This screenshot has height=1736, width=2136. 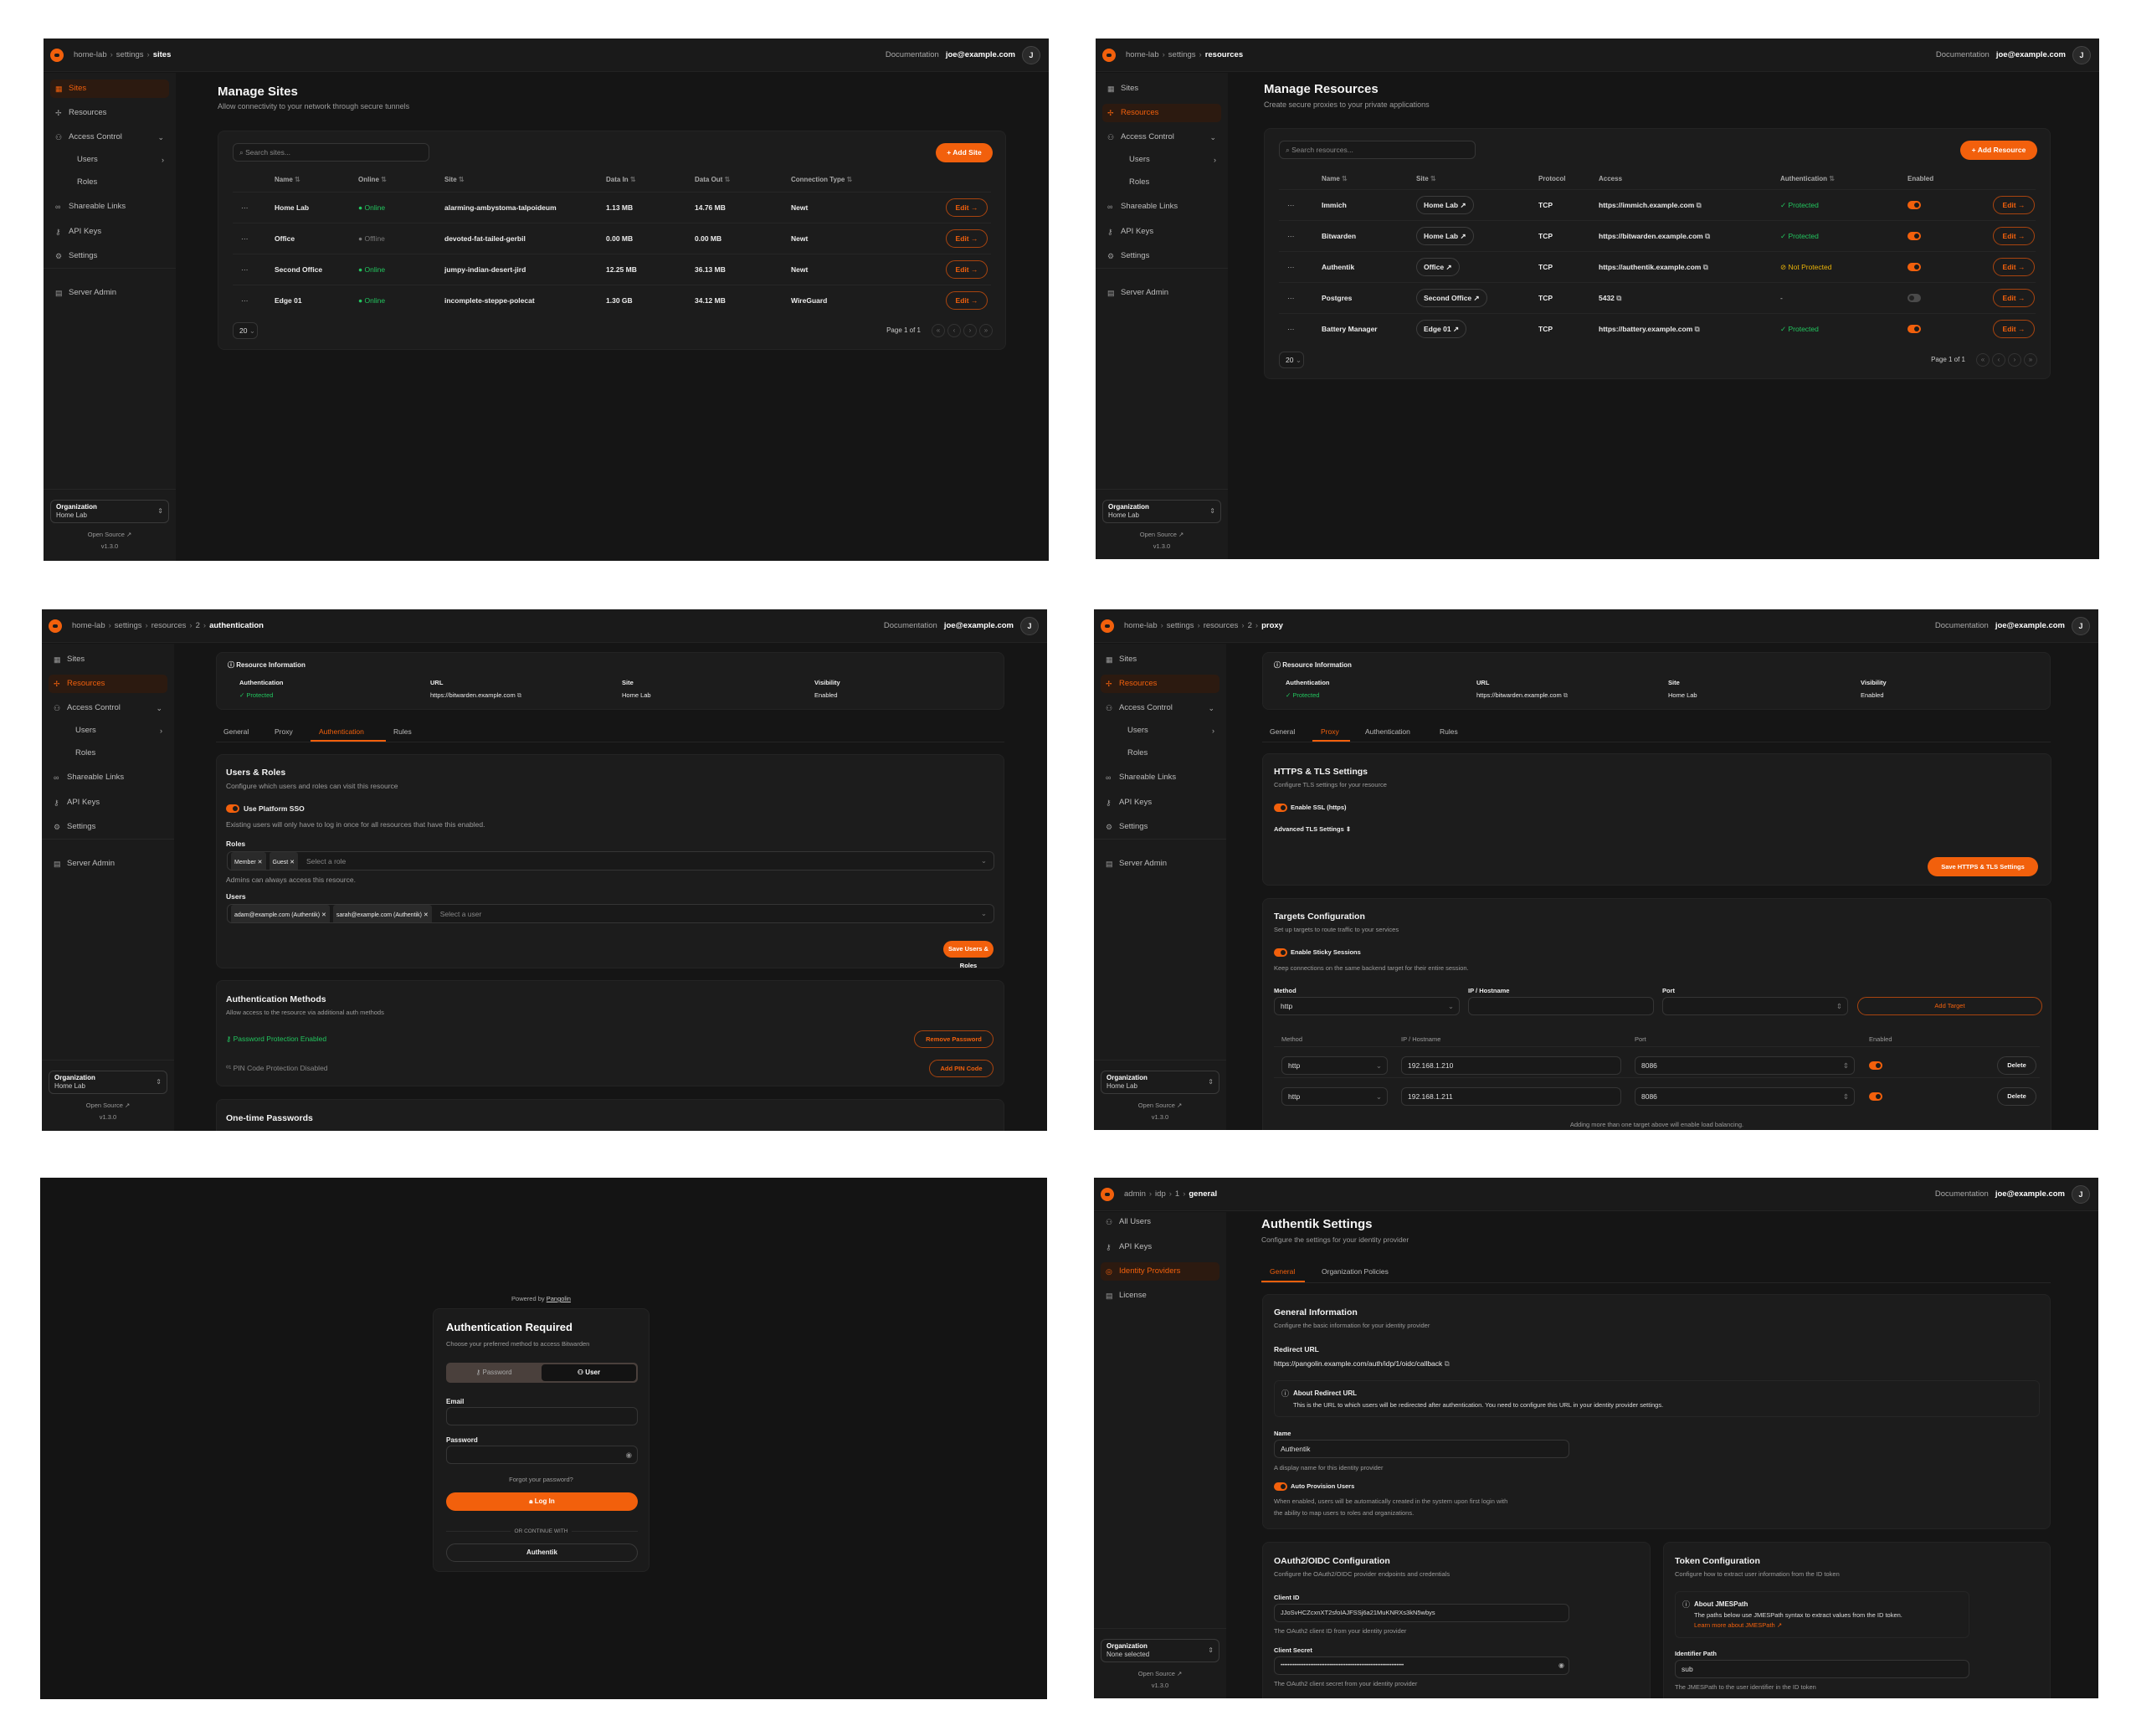 I want to click on enable-ssl-toggle, so click(x=1280, y=808).